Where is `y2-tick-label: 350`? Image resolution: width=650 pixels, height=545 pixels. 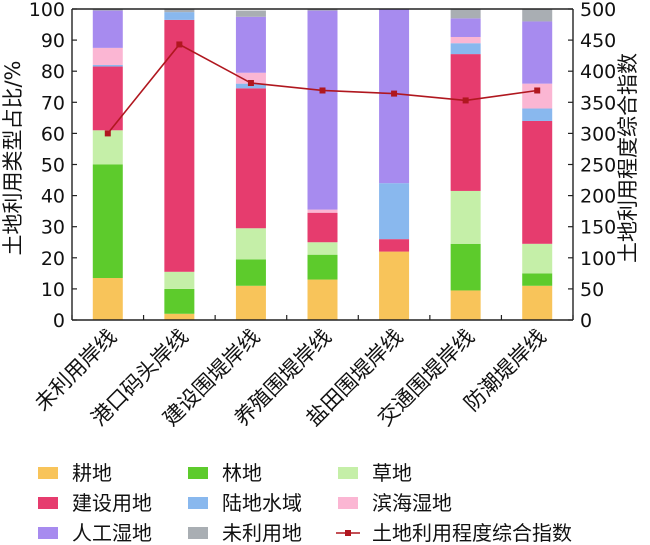 y2-tick-label: 350 is located at coordinates (598, 103).